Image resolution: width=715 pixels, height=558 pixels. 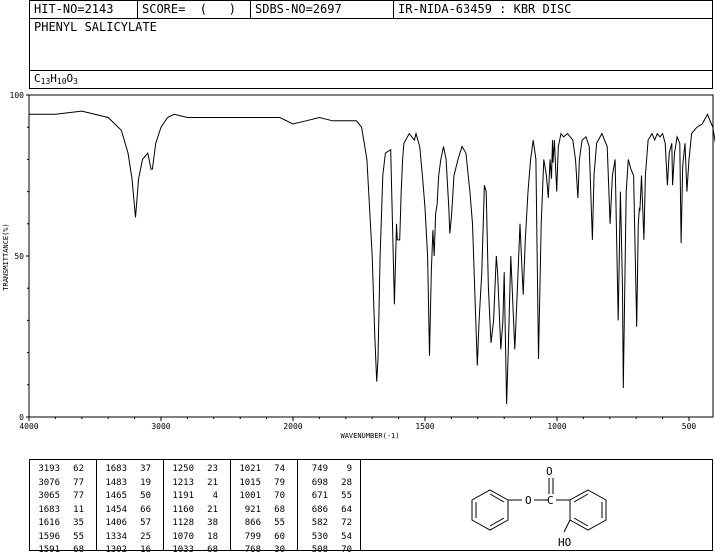 What do you see at coordinates (145, 550) in the screenshot?
I see `peak-transmittance: 16` at bounding box center [145, 550].